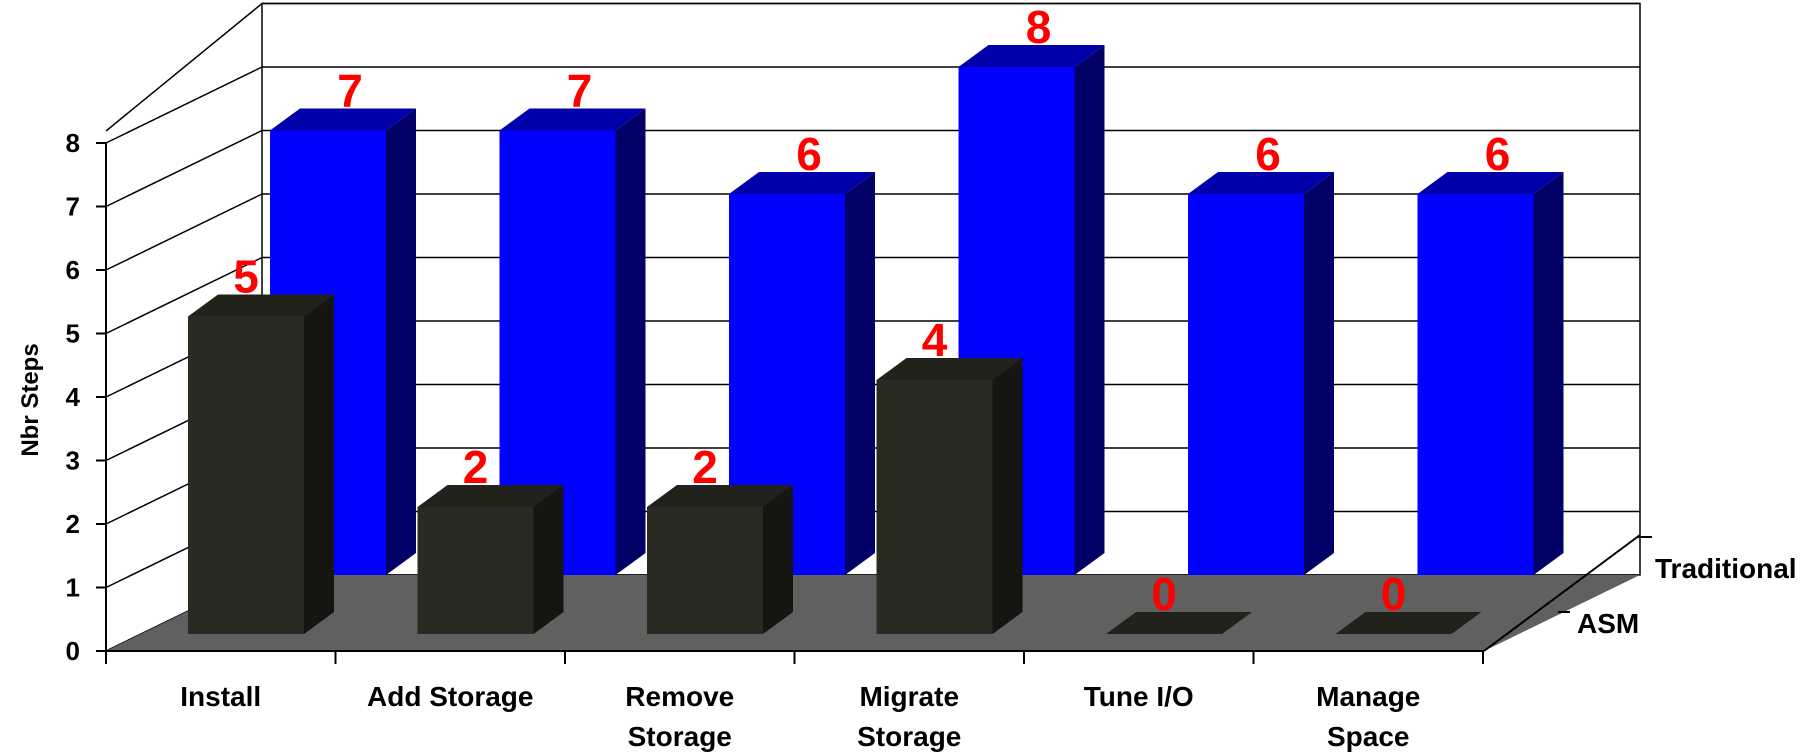  What do you see at coordinates (1368, 716) in the screenshot?
I see `x-category-label: Manage Space` at bounding box center [1368, 716].